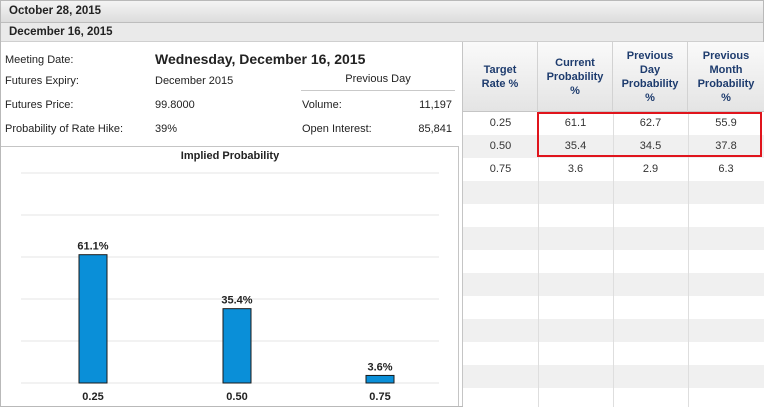  Describe the element at coordinates (260, 59) in the screenshot. I see `meeting-date-value: Wednesday, December 16, 2015` at that location.